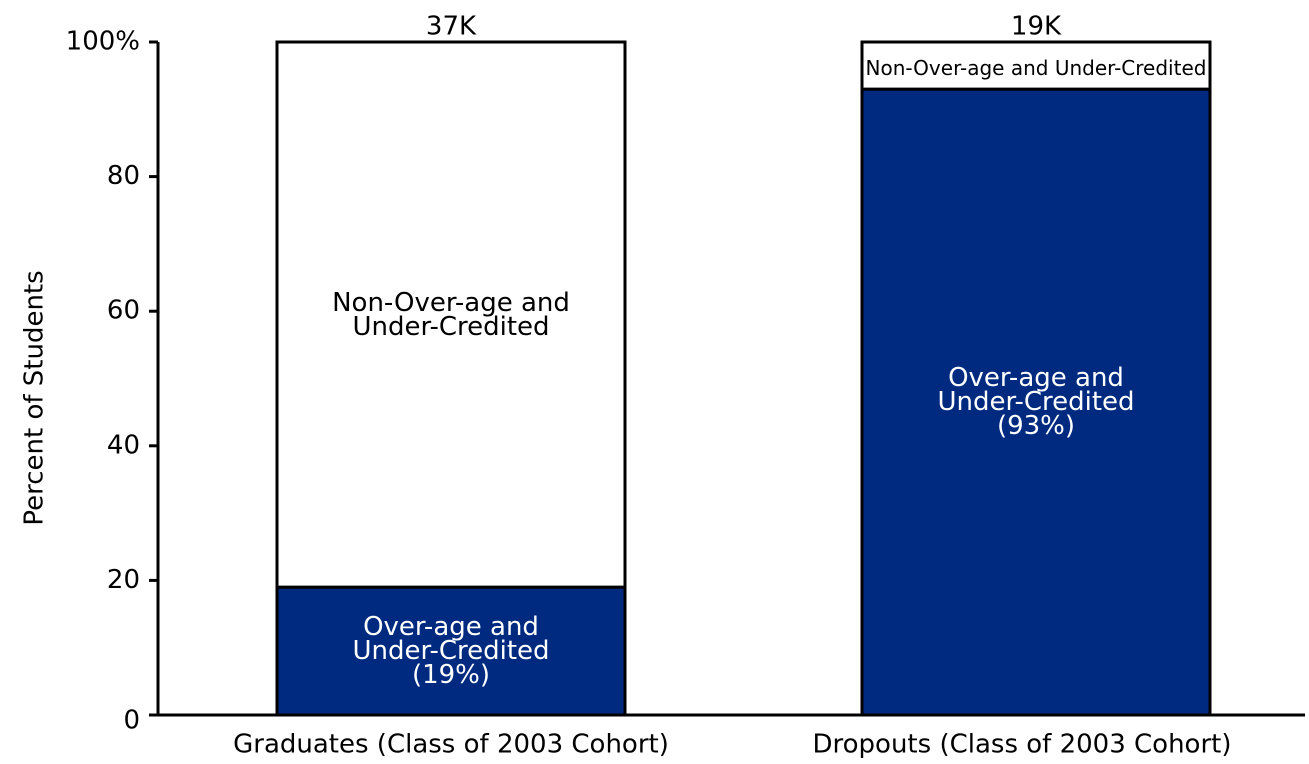  What do you see at coordinates (123, 311) in the screenshot?
I see `y-tick-label: 60` at bounding box center [123, 311].